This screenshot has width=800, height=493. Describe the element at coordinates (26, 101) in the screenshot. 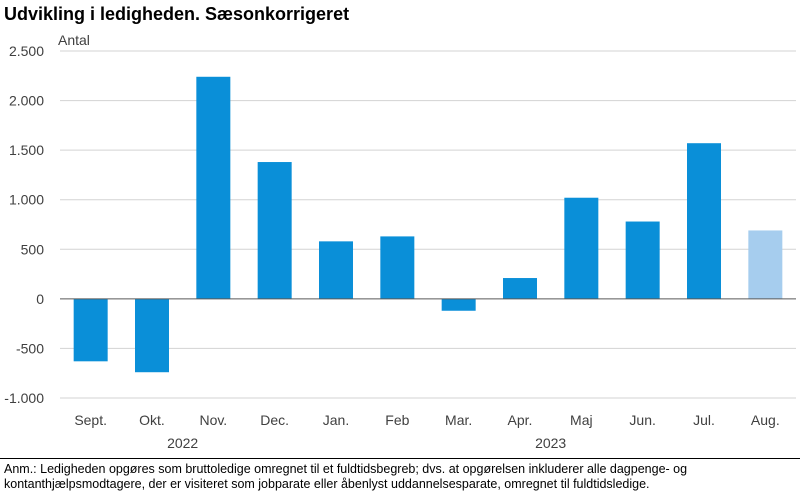

I see `y-tick-label: 2.000` at that location.